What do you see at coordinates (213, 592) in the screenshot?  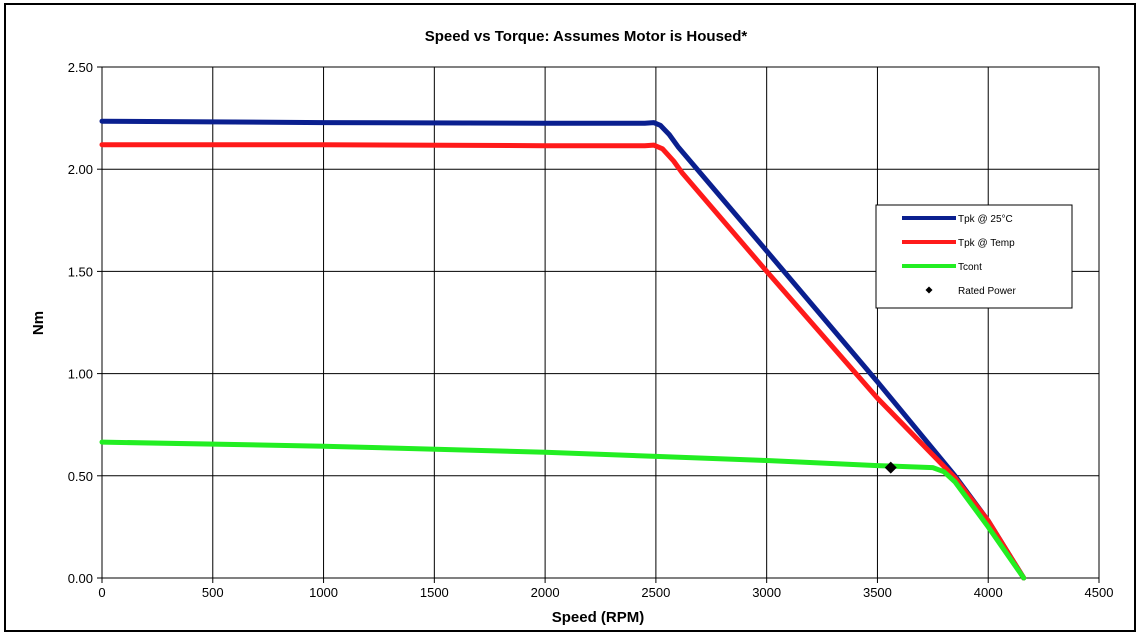 I see `x-tick-label: 500` at bounding box center [213, 592].